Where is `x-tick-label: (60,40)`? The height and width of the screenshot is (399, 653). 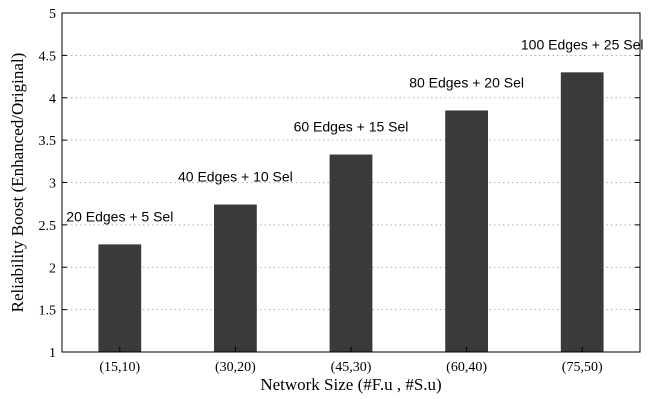
x-tick-label: (60,40) is located at coordinates (466, 367).